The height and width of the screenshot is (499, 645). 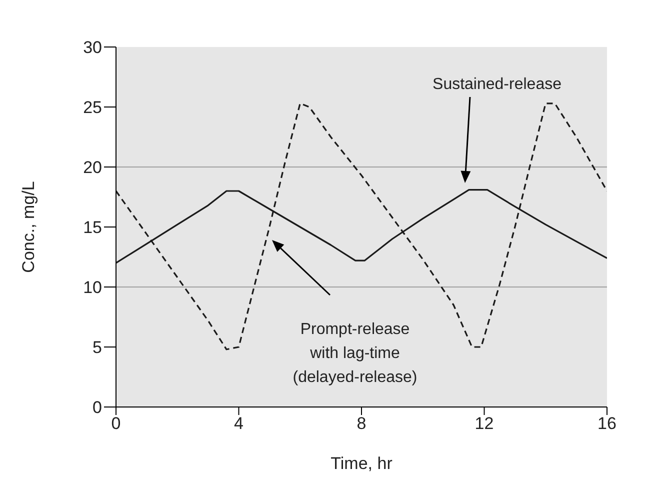 I want to click on y-tick-label: 5, so click(x=97, y=348).